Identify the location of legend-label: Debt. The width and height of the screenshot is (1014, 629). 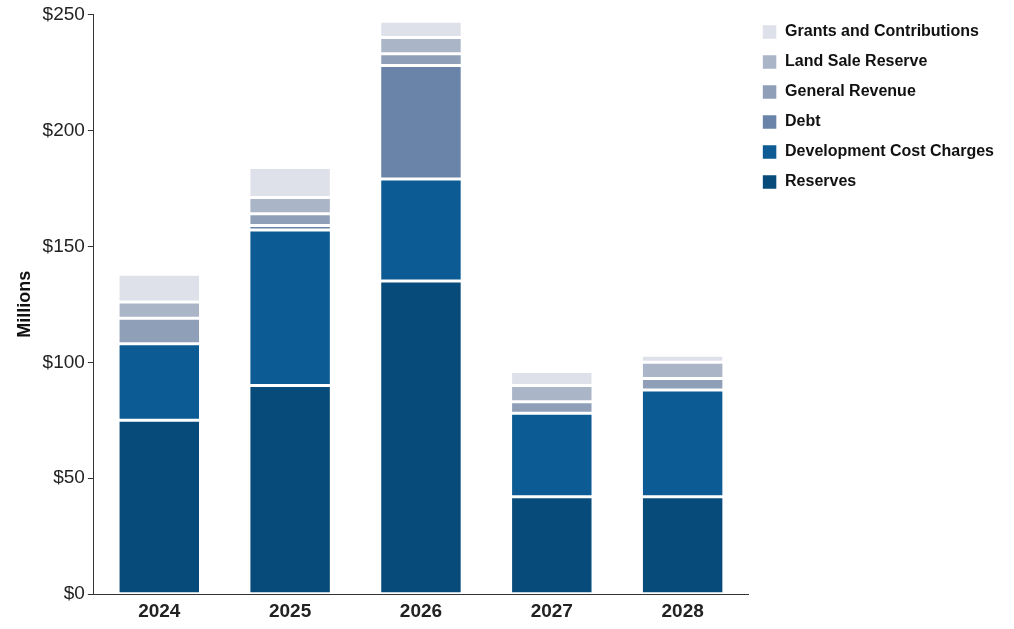
(803, 121).